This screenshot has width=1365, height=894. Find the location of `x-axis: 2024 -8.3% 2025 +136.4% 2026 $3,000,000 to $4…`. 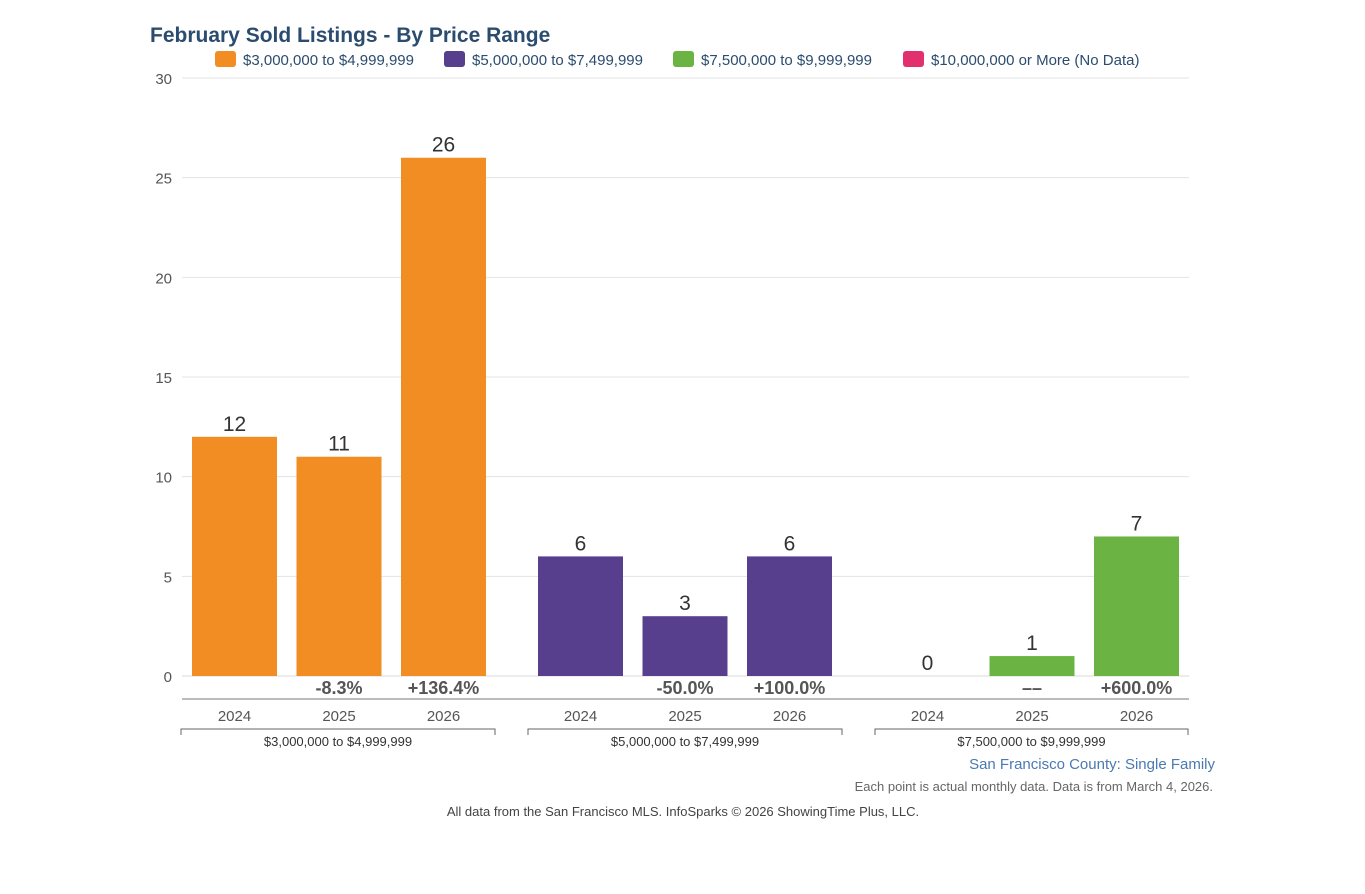

x-axis: 2024 -8.3% 2025 +136.4% 2026 $3,000,000 to $4… is located at coordinates (684, 713).